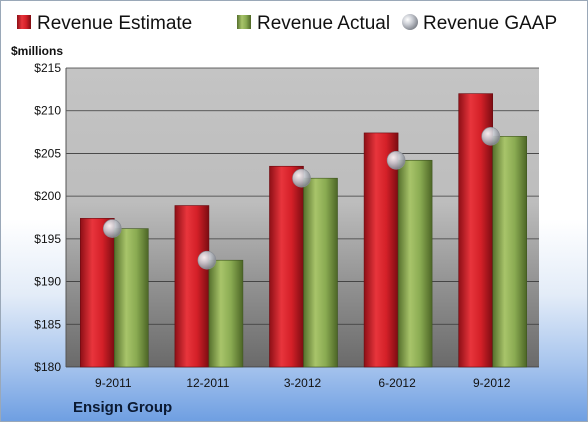 The width and height of the screenshot is (588, 422). What do you see at coordinates (47, 68) in the screenshot?
I see `y-tick-label: $215` at bounding box center [47, 68].